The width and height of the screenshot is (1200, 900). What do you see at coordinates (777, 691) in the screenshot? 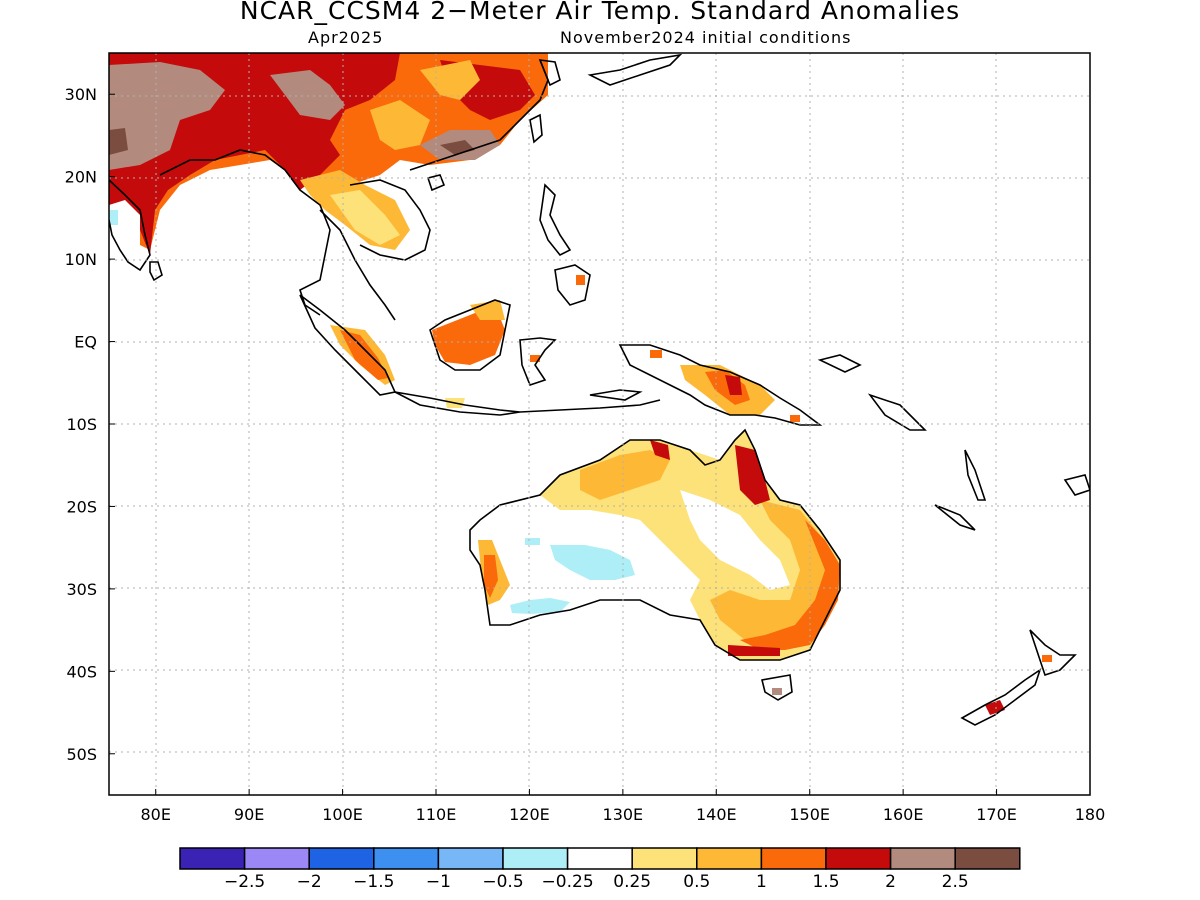
I see `tasmania-brown` at bounding box center [777, 691].